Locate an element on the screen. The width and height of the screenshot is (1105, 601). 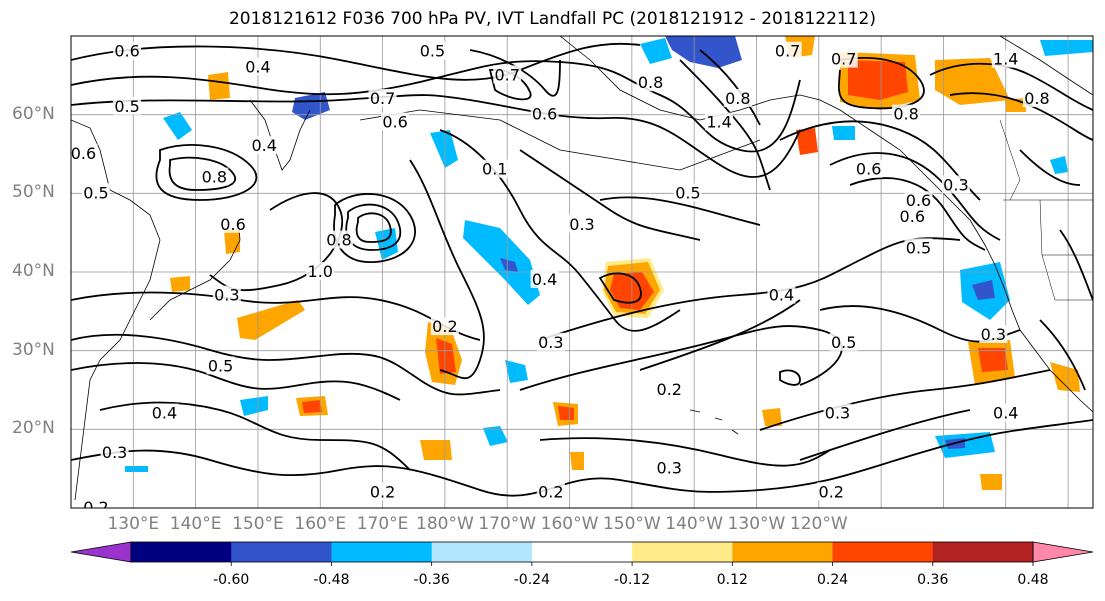
latitude-label: 60°N is located at coordinates (33, 113).